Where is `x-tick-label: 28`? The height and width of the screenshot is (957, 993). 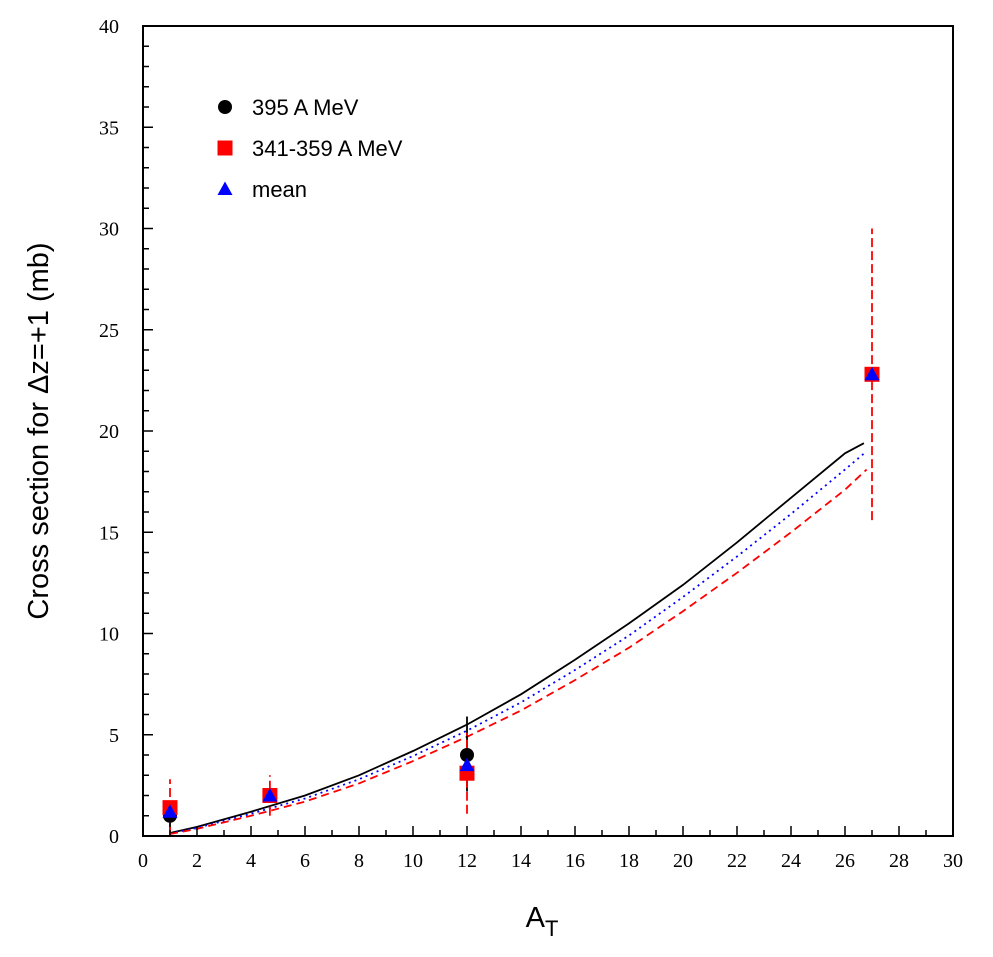 x-tick-label: 28 is located at coordinates (899, 861).